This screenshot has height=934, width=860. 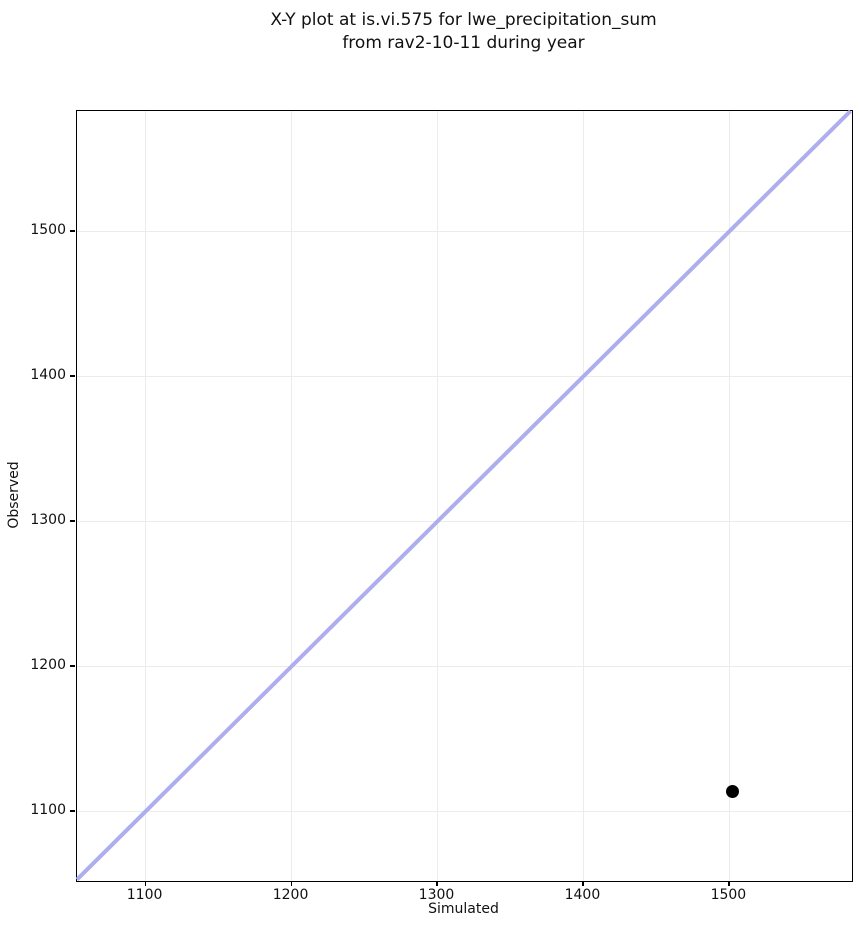 What do you see at coordinates (48, 520) in the screenshot?
I see `y-tick-label: 1300` at bounding box center [48, 520].